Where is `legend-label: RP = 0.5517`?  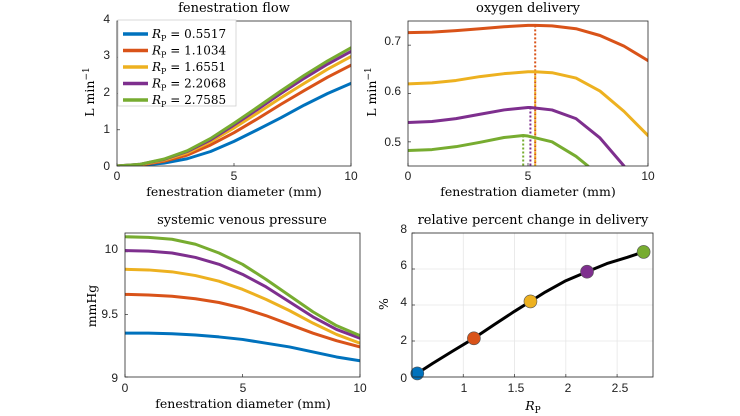 legend-label: RP = 0.5517 is located at coordinates (188, 35).